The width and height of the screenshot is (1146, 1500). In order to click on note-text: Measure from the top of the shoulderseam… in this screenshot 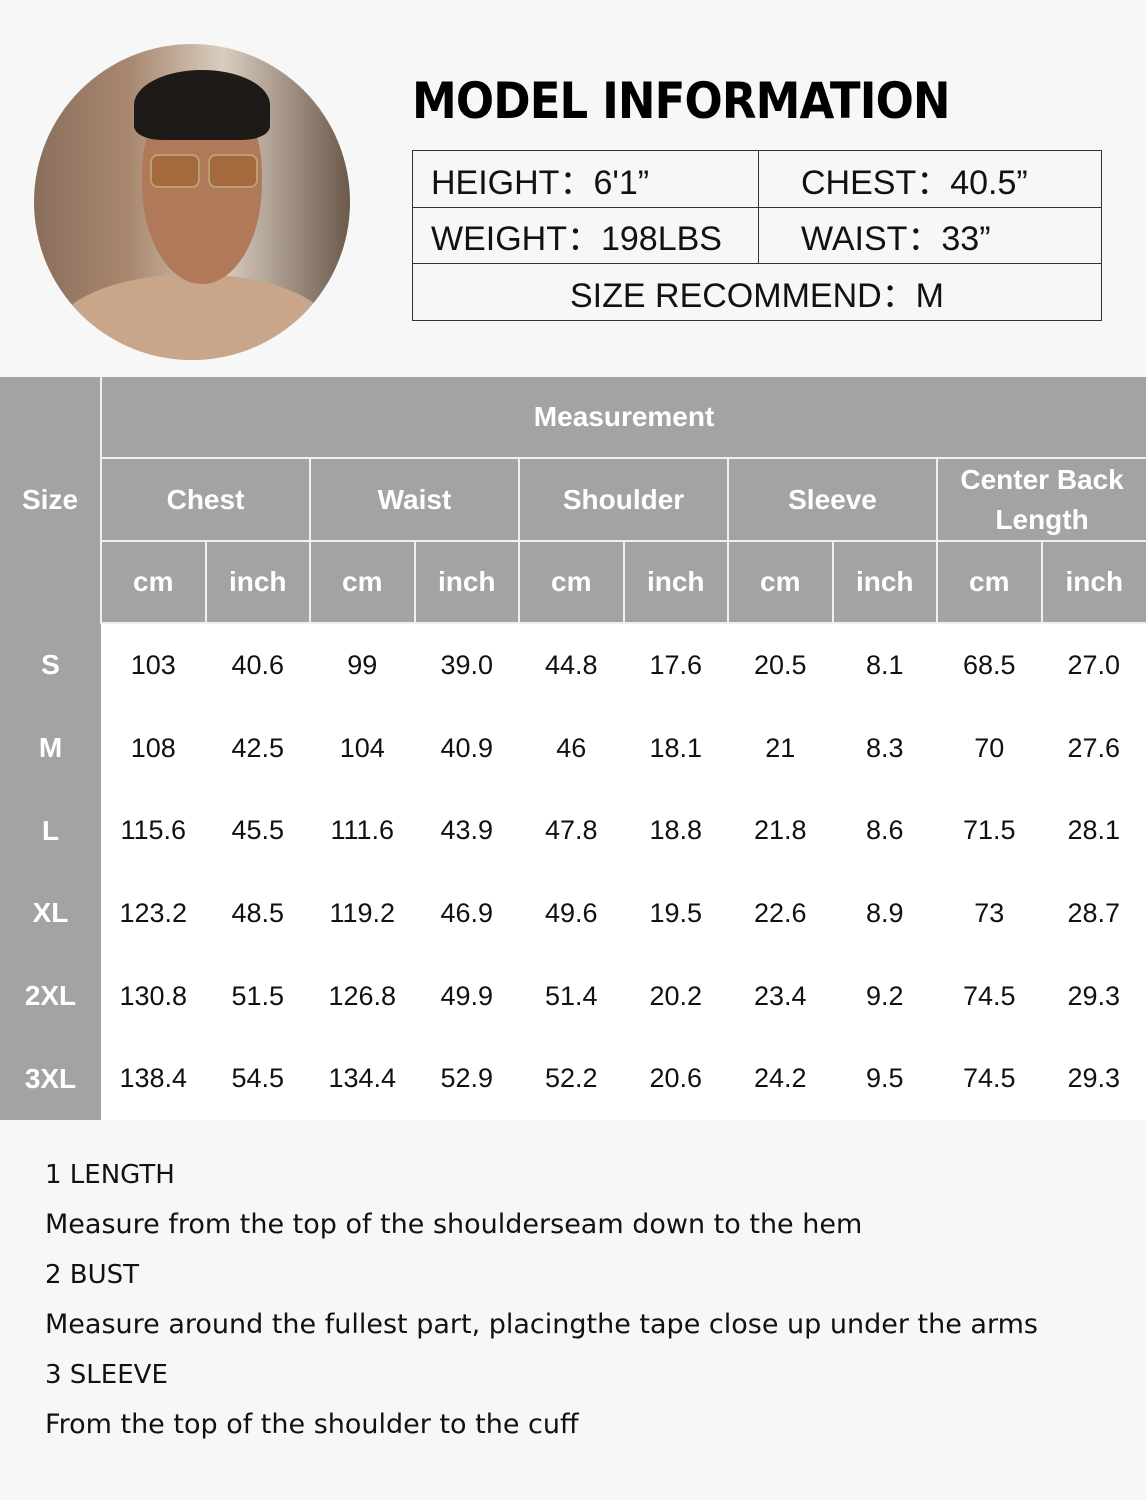, I will do `click(454, 1224)`.